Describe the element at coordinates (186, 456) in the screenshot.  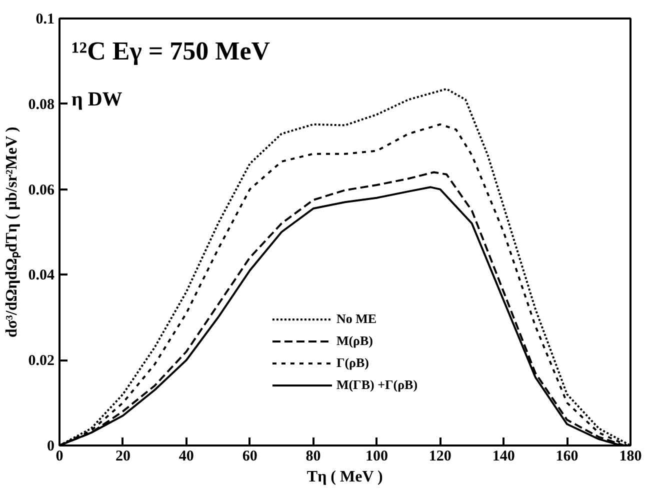
I see `x-tick-label: 40` at that location.